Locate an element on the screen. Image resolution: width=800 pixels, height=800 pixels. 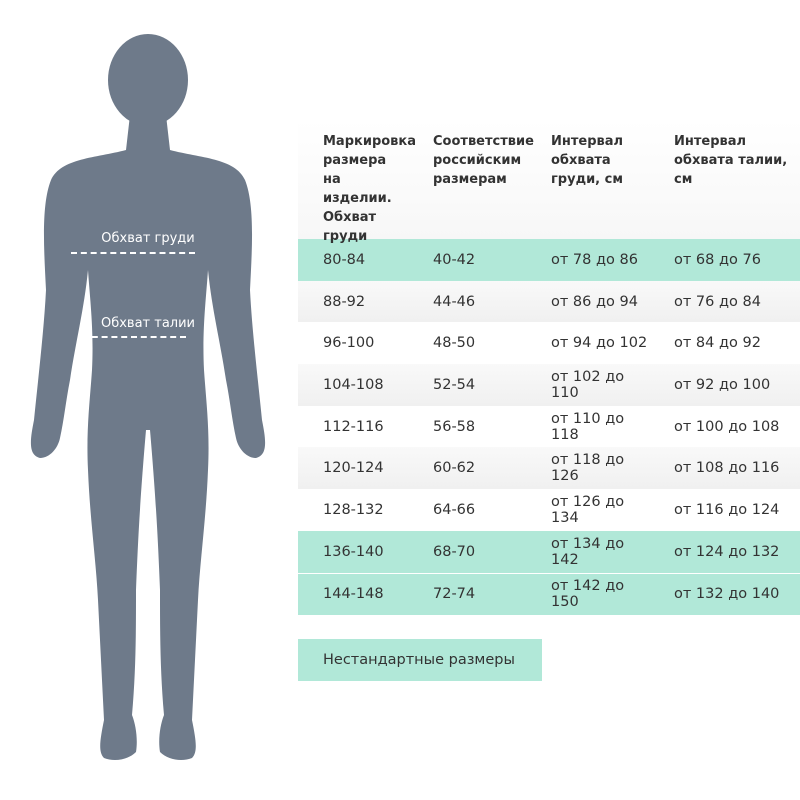
header-chest: Интервал обхвата груди, см is located at coordinates (587, 160).